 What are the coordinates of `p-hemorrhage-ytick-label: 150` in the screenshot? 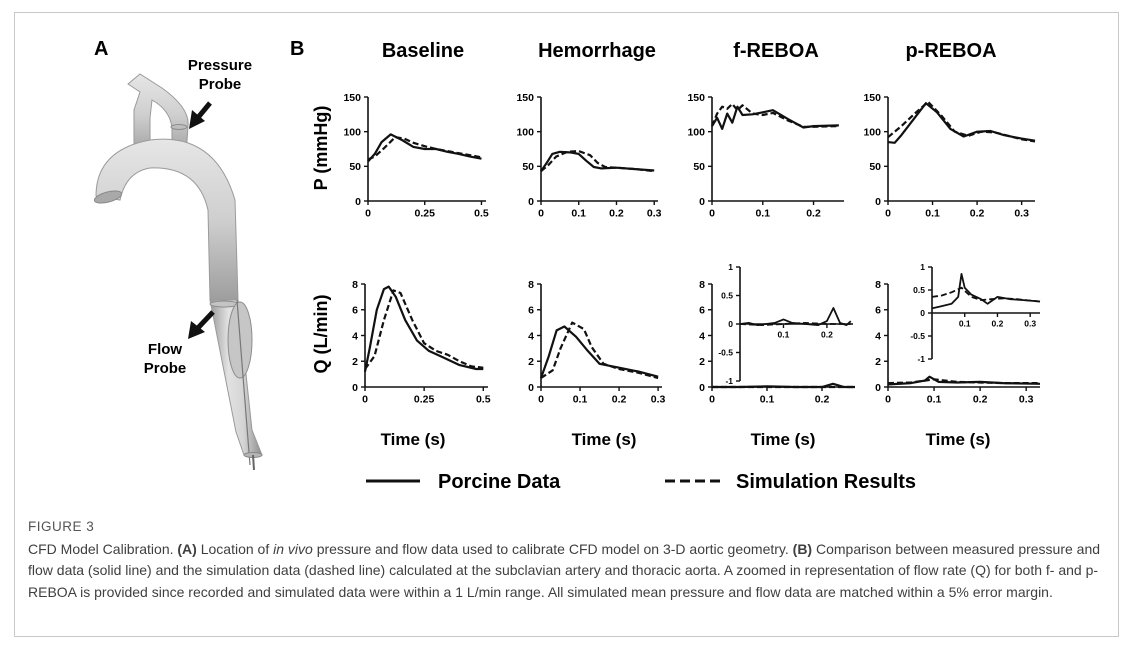 It's located at (525, 98).